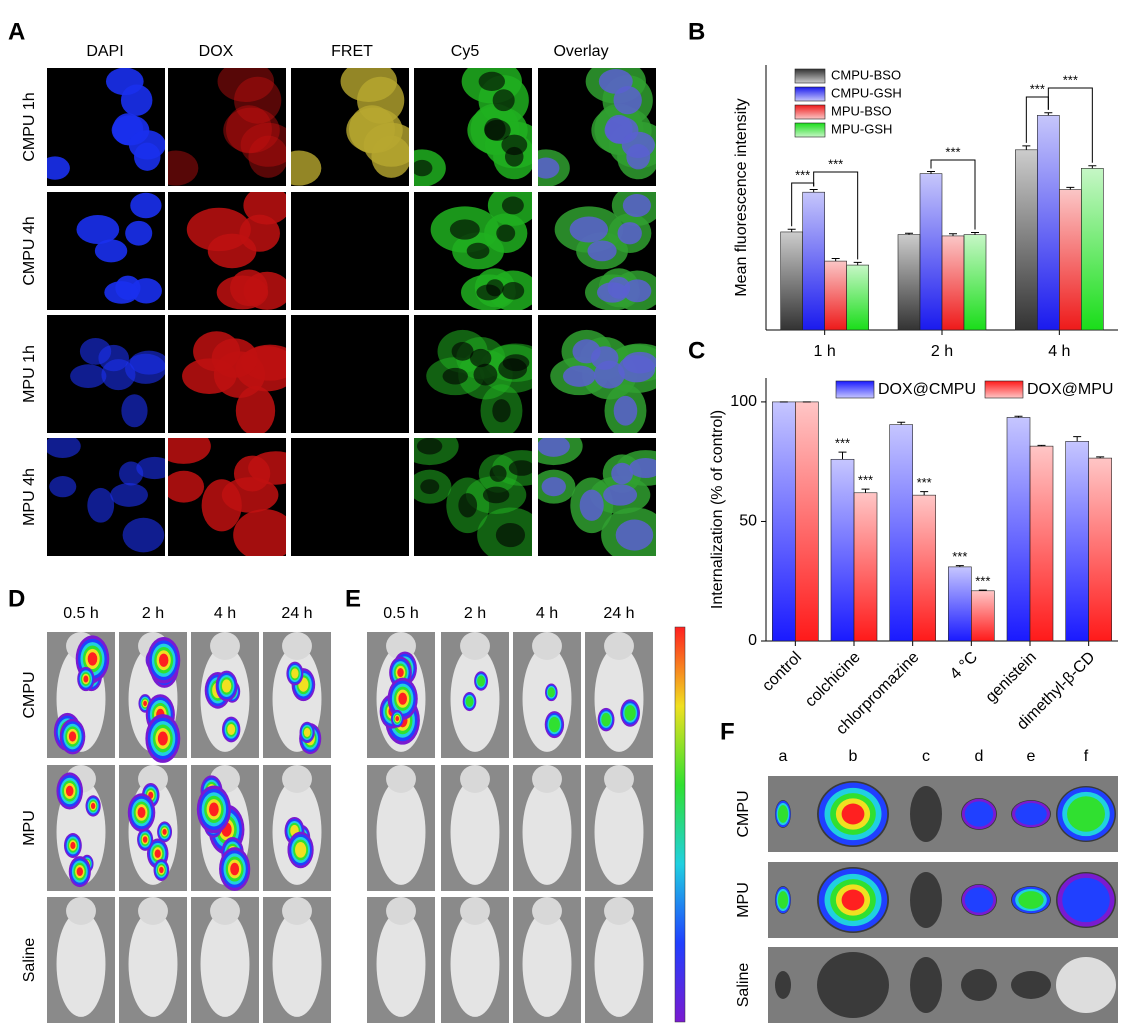 Image resolution: width=1132 pixels, height=1027 pixels. What do you see at coordinates (835, 163) in the screenshot?
I see `significance: ***` at bounding box center [835, 163].